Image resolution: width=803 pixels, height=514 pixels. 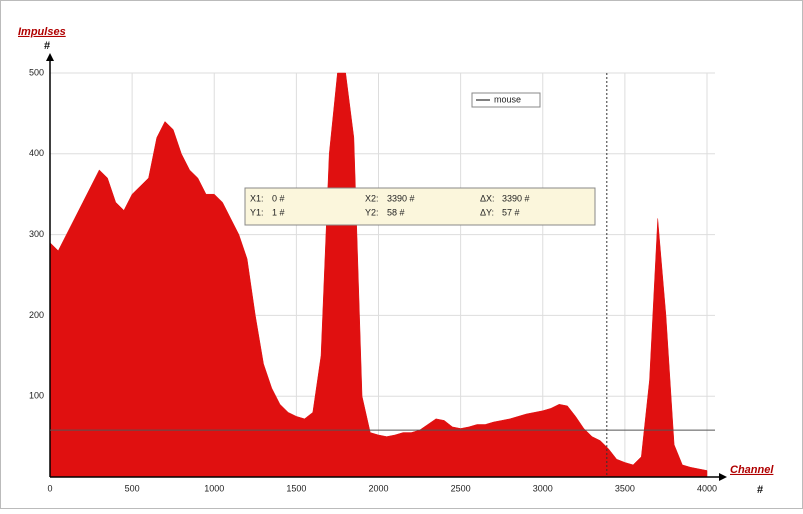 What do you see at coordinates (420, 206) in the screenshot?
I see `readout-box` at bounding box center [420, 206].